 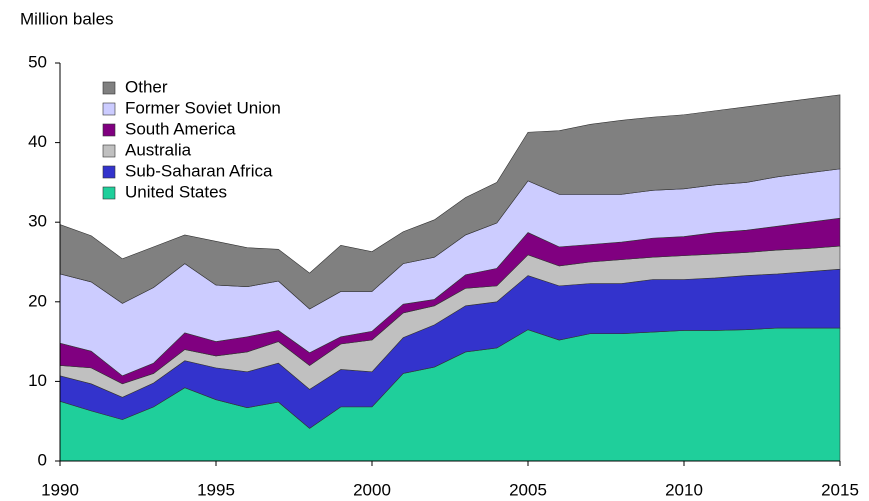 I want to click on legend-label: Former Soviet Union, so click(x=203, y=107).